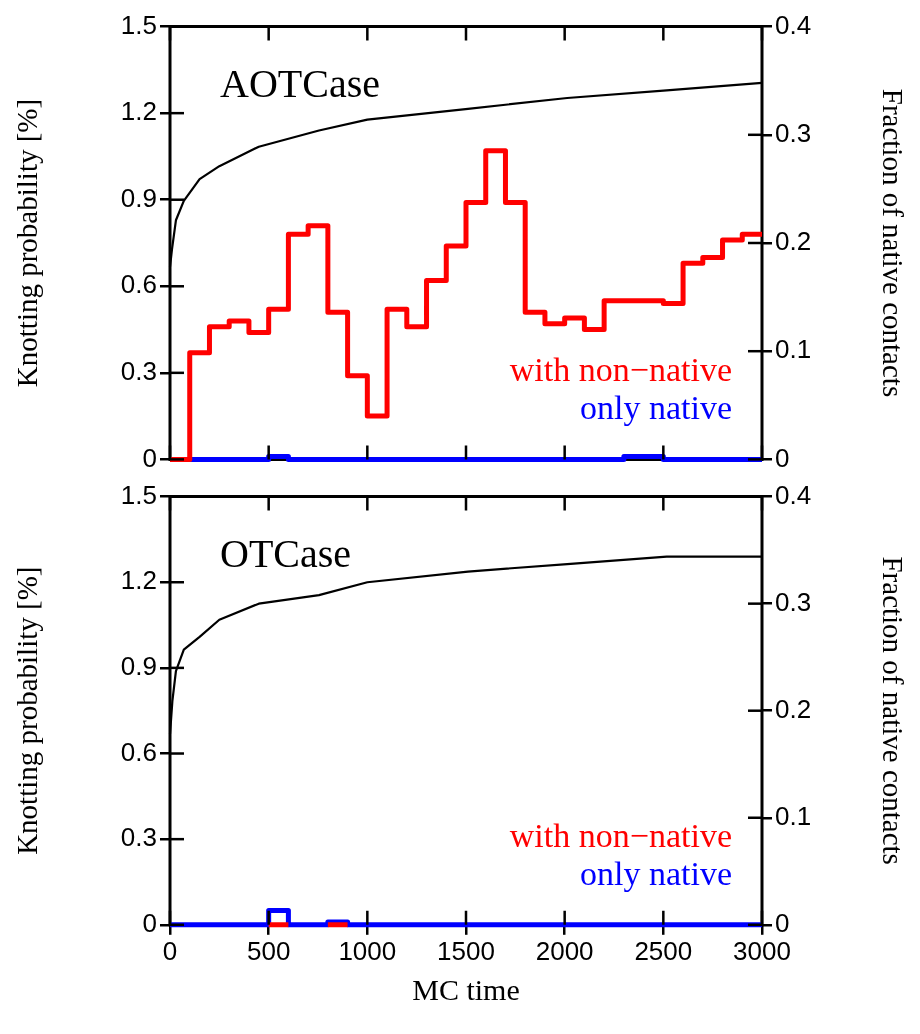 The height and width of the screenshot is (1034, 920). Describe the element at coordinates (620, 370) in the screenshot. I see `series-label: with non−native` at that location.